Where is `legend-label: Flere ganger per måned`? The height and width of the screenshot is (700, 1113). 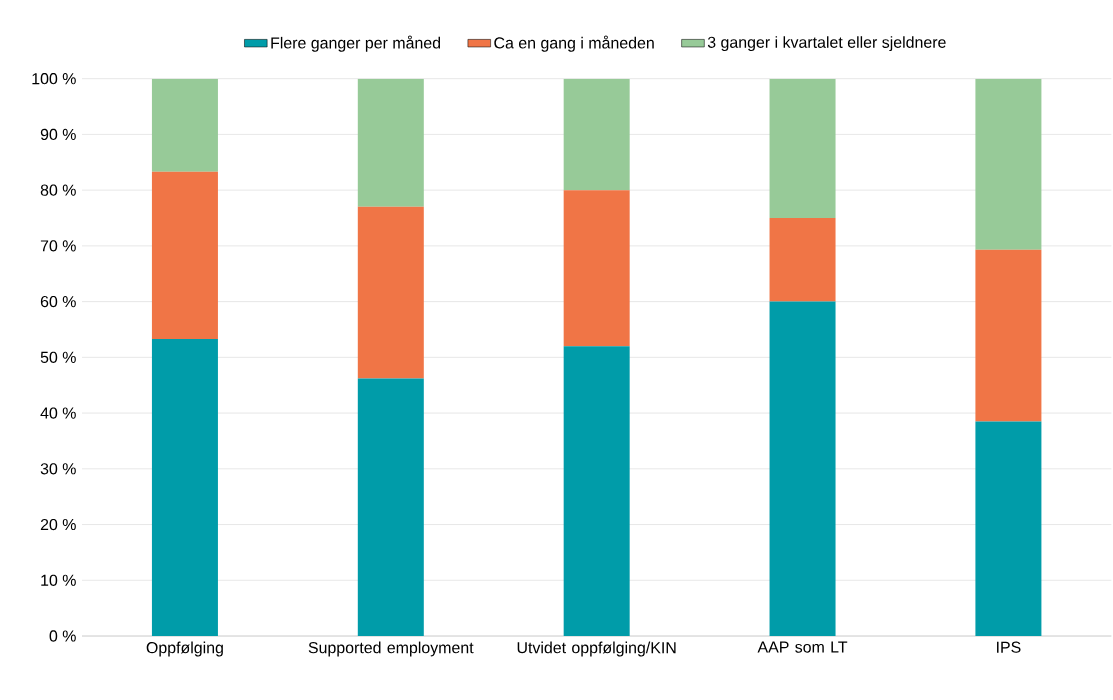
legend-label: Flere ganger per måned is located at coordinates (356, 43).